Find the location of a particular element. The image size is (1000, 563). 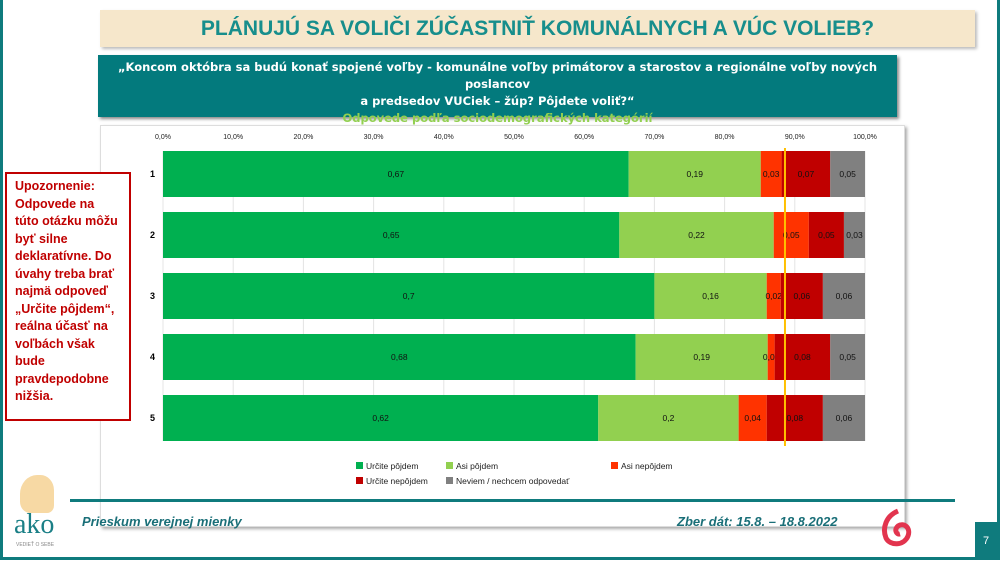

legend-label: Asi nepôjdem is located at coordinates (647, 466).